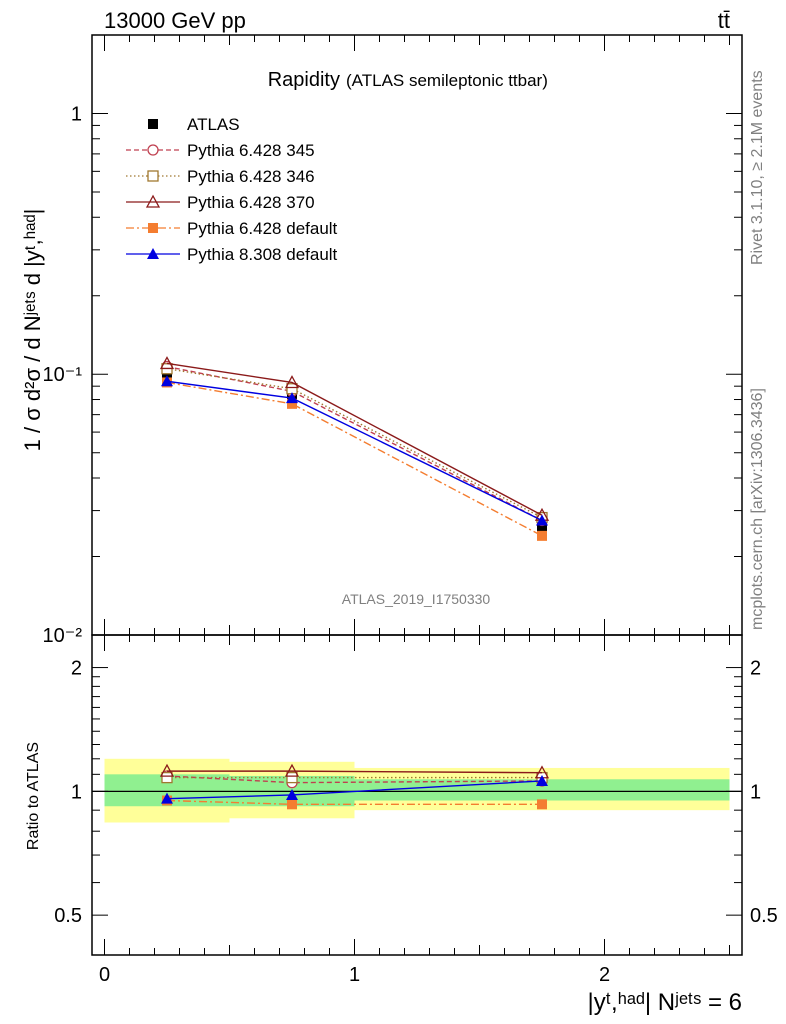  What do you see at coordinates (63, 636) in the screenshot?
I see `y-tick-label: 10⁻²` at bounding box center [63, 636].